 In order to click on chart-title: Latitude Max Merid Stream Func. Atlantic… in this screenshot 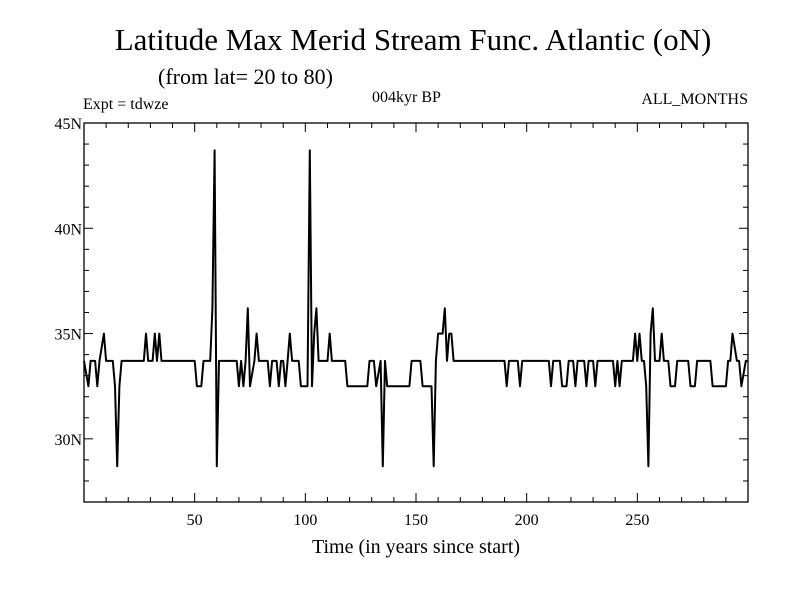, I will do `click(413, 39)`.